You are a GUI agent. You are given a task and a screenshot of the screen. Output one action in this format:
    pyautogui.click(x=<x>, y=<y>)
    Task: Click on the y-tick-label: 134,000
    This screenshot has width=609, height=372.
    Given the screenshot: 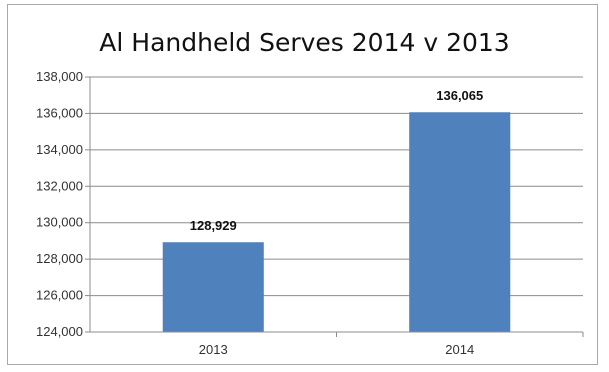 What is the action you would take?
    pyautogui.click(x=59, y=149)
    